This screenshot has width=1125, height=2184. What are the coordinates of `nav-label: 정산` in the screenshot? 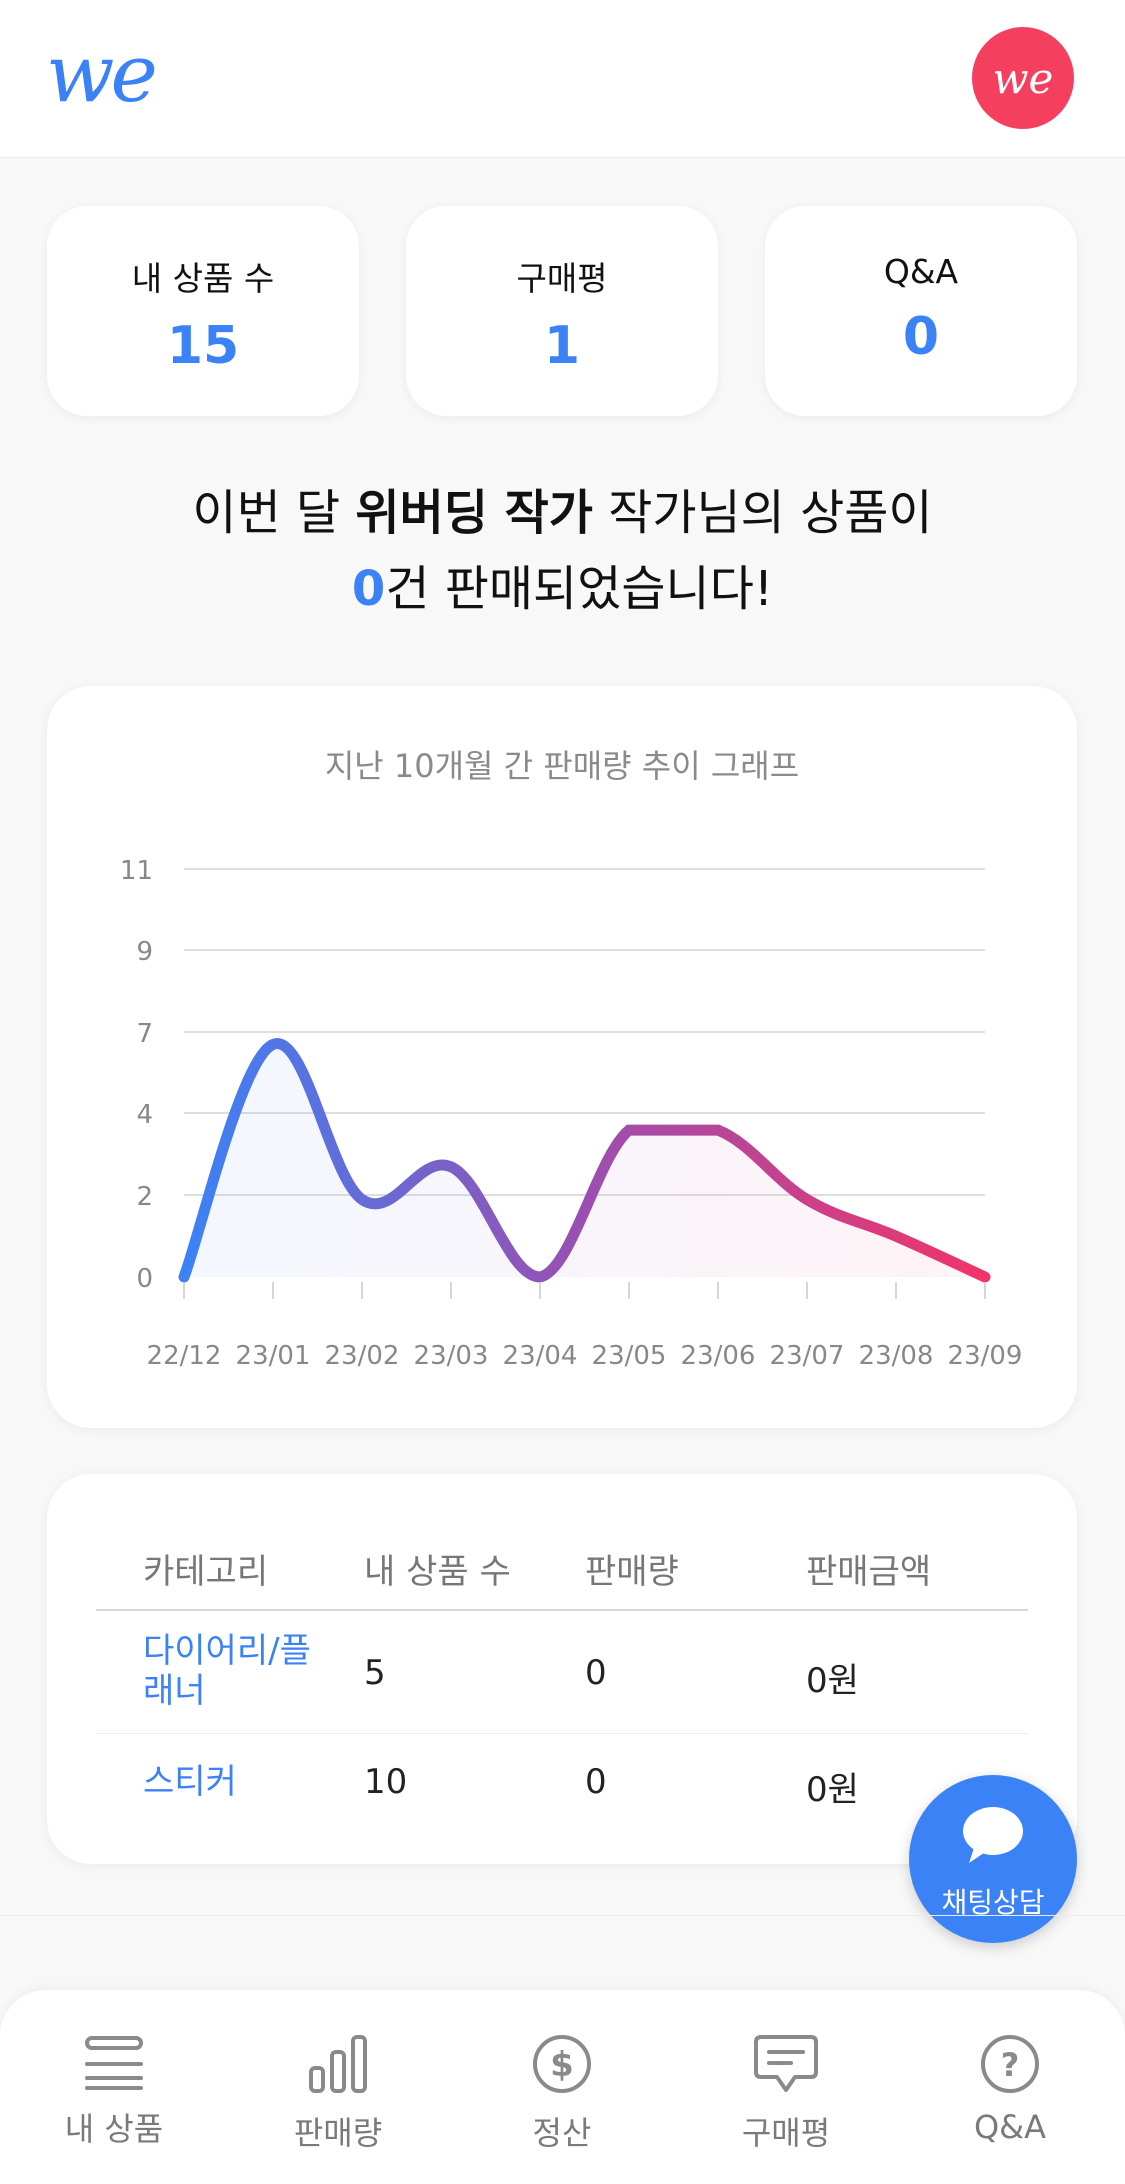 It's located at (562, 2133).